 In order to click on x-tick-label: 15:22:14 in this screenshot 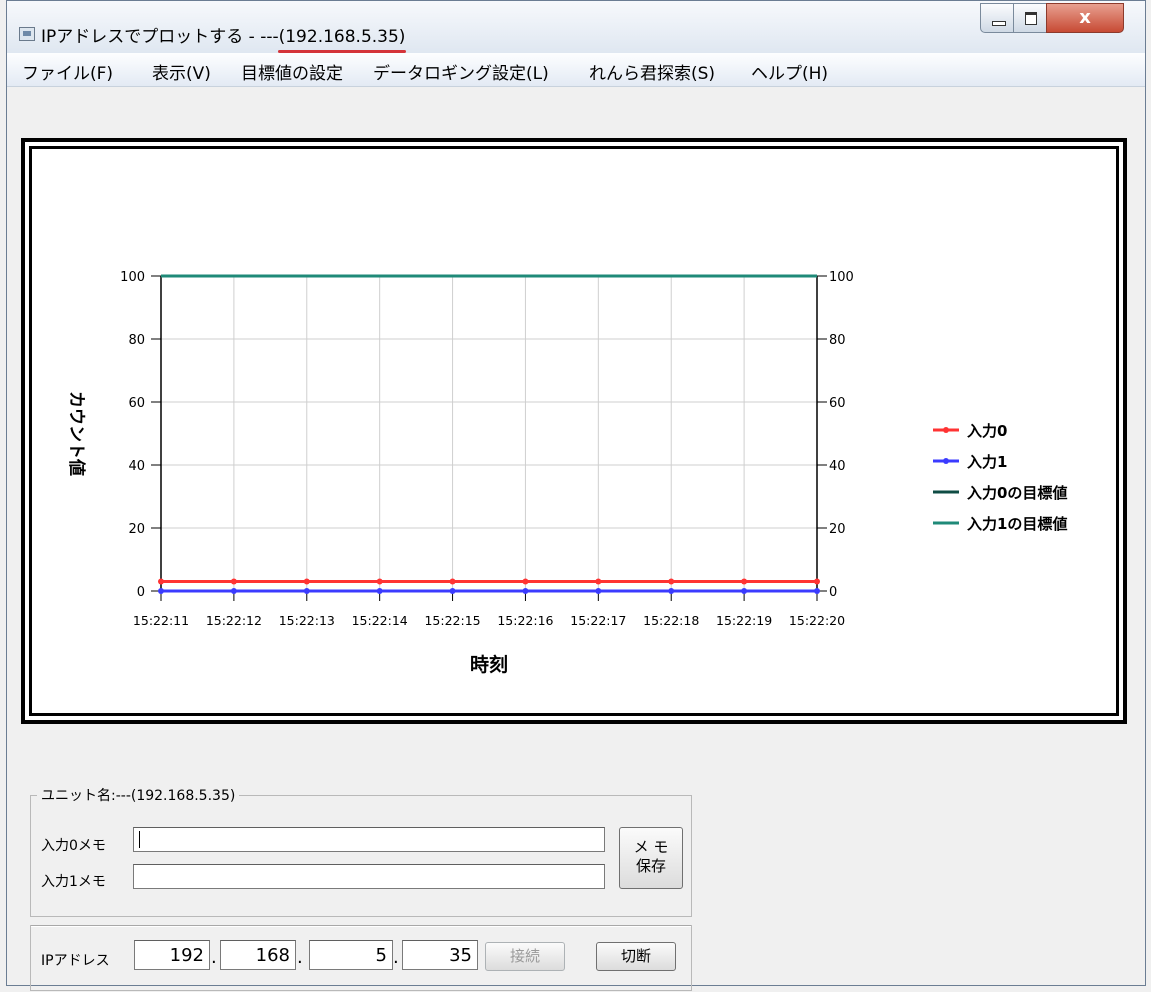, I will do `click(380, 620)`.